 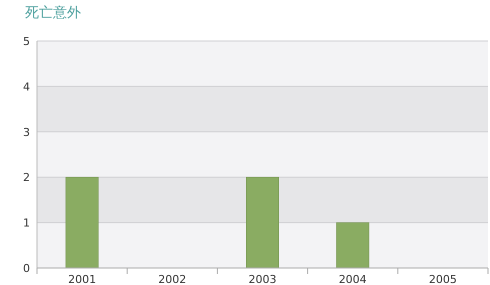 I want to click on x-tick-label: 2003, so click(x=262, y=279).